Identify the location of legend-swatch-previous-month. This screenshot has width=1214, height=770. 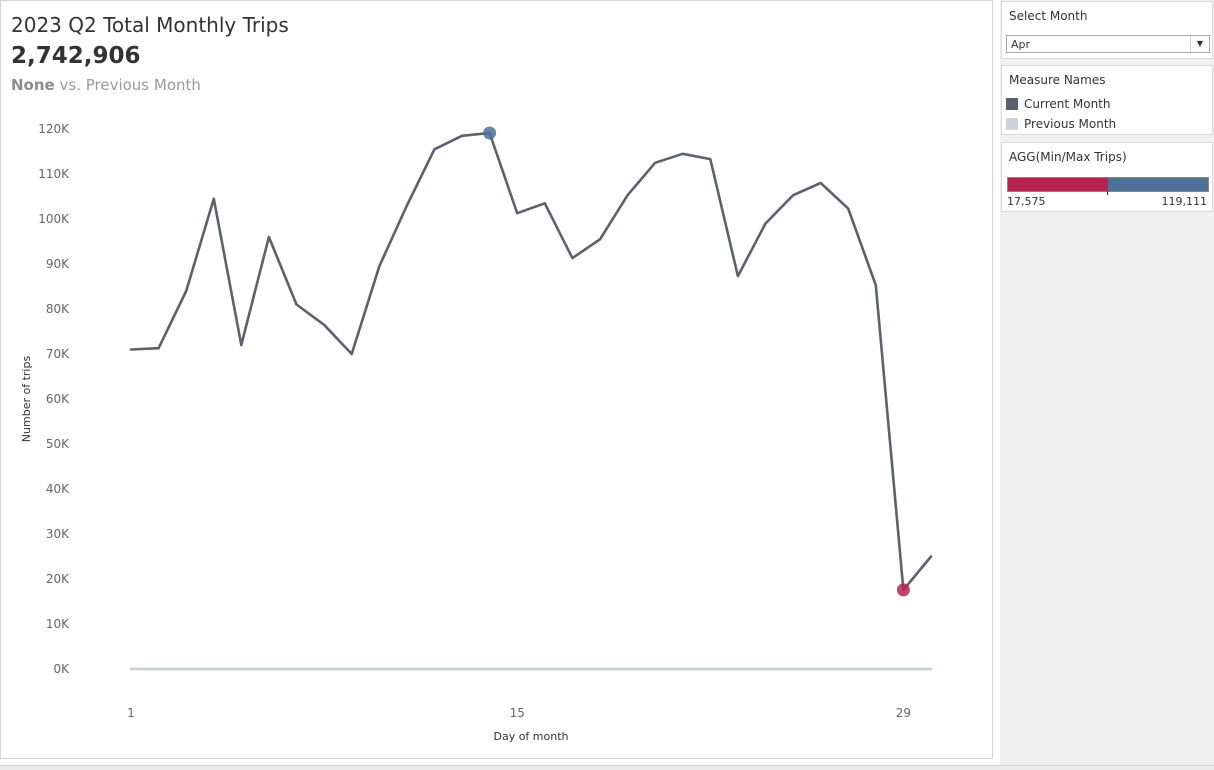
(1012, 124).